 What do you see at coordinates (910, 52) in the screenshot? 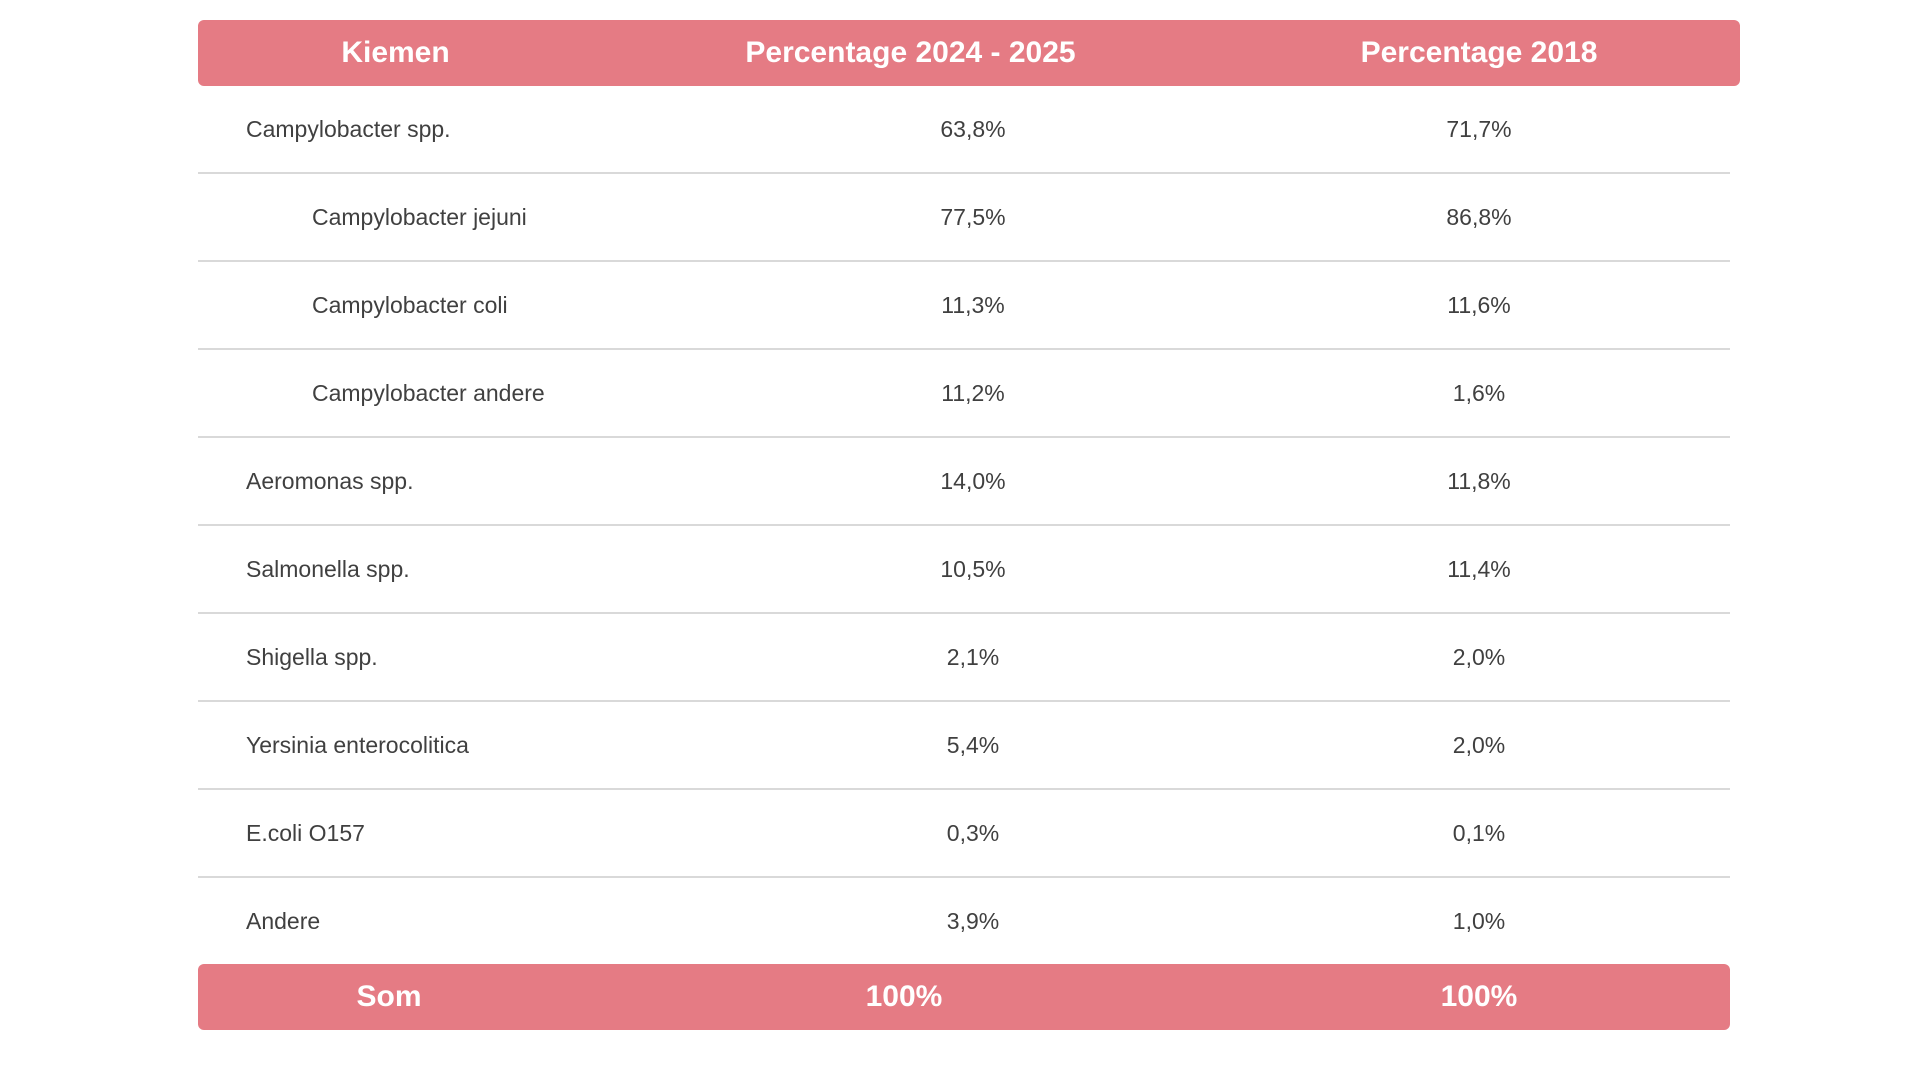
I see `header-percentage-2024-2025: Percentage 2024 - 2025` at bounding box center [910, 52].